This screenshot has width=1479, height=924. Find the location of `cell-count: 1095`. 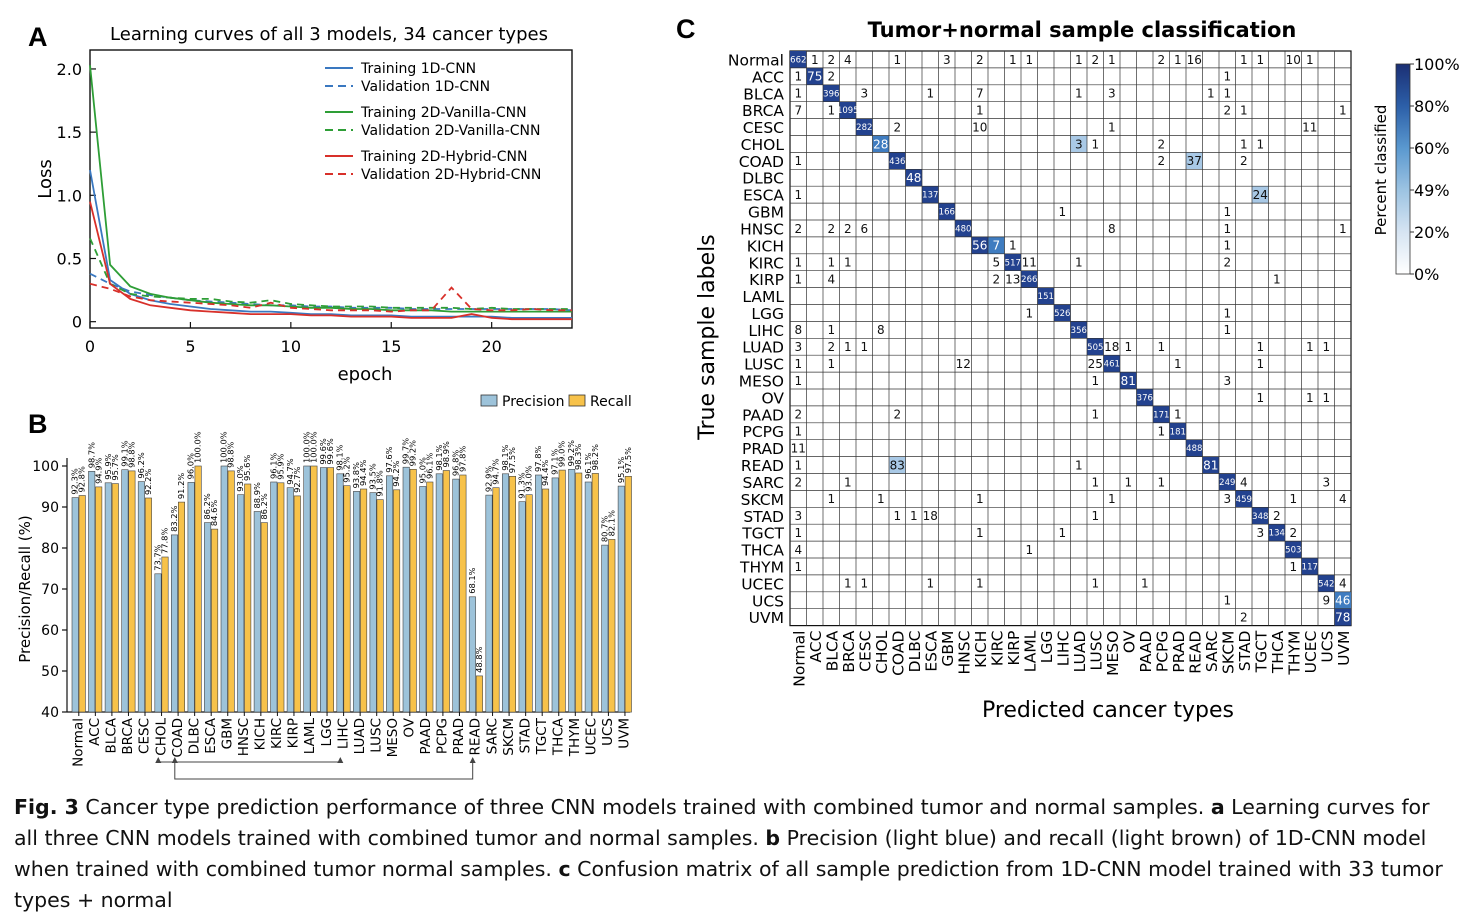

cell-count: 1095 is located at coordinates (848, 111).